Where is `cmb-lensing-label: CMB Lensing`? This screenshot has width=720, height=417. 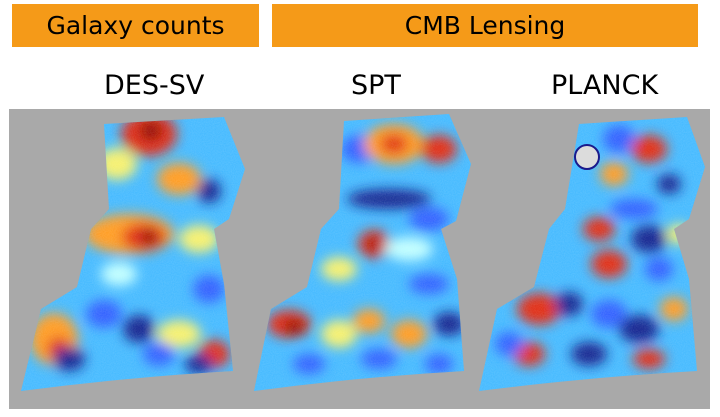
cmb-lensing-label: CMB Lensing is located at coordinates (485, 25).